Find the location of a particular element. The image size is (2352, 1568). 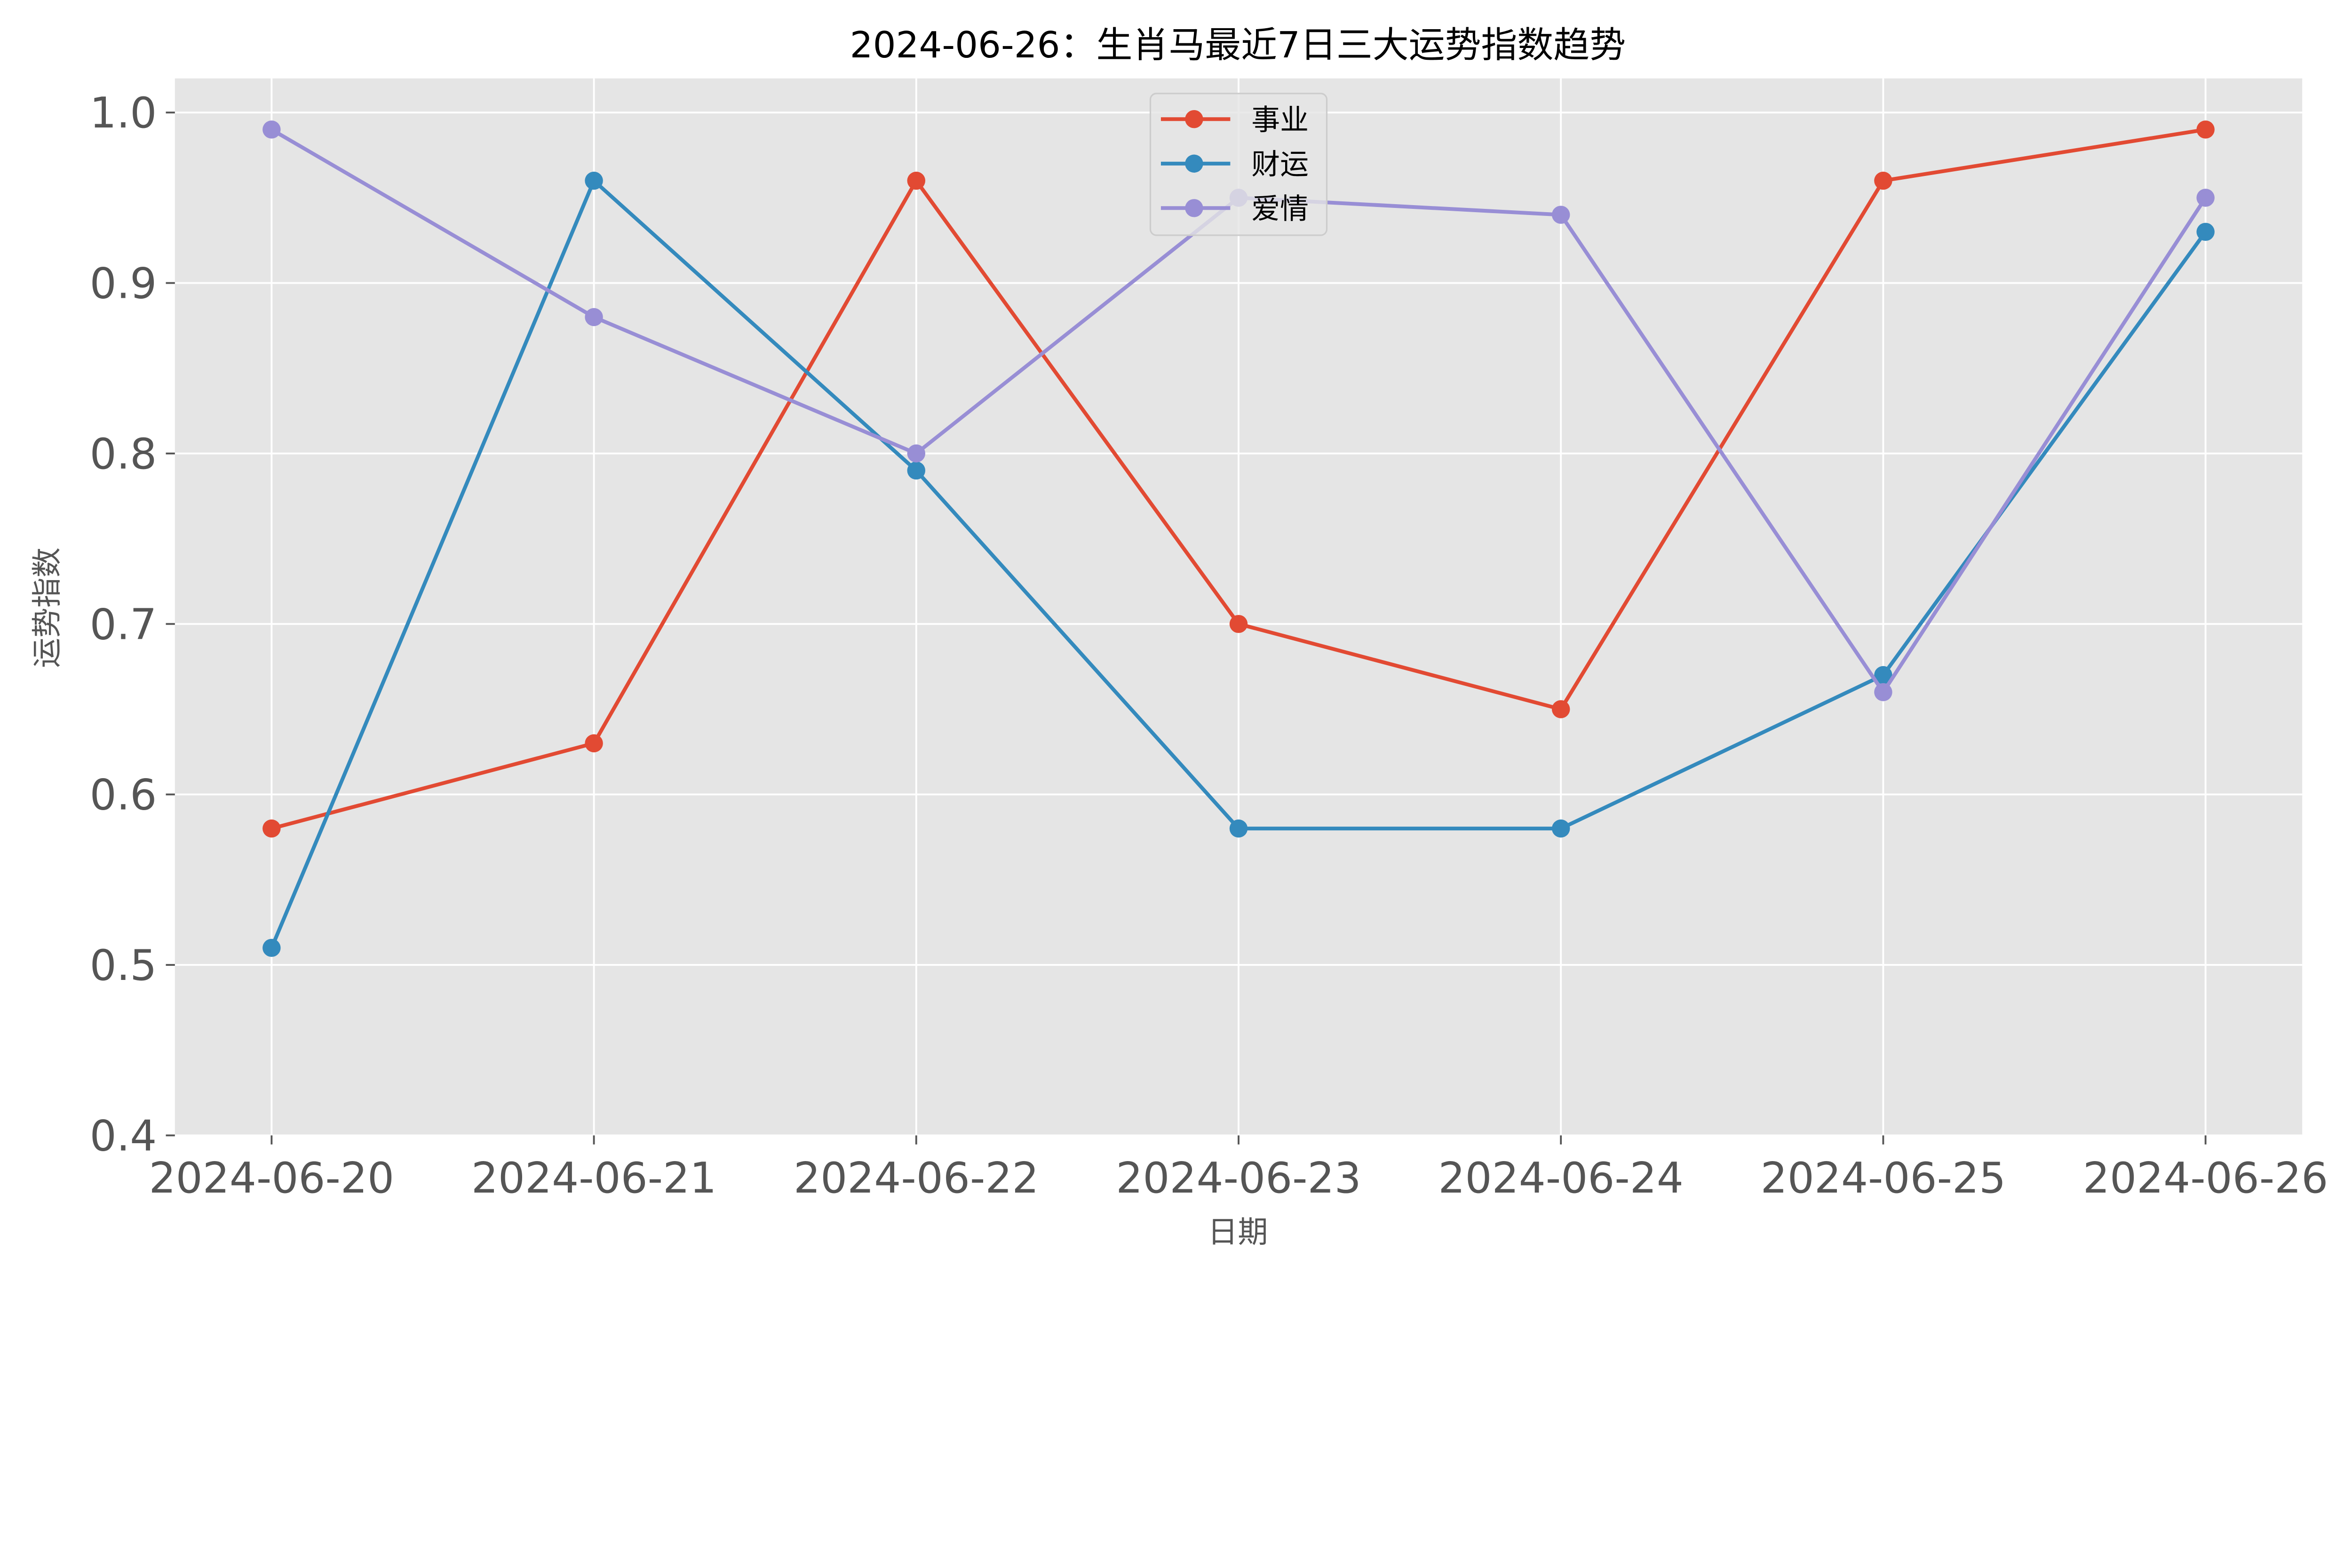

x-tick-label: 2024-06-24 is located at coordinates (1560, 1178).